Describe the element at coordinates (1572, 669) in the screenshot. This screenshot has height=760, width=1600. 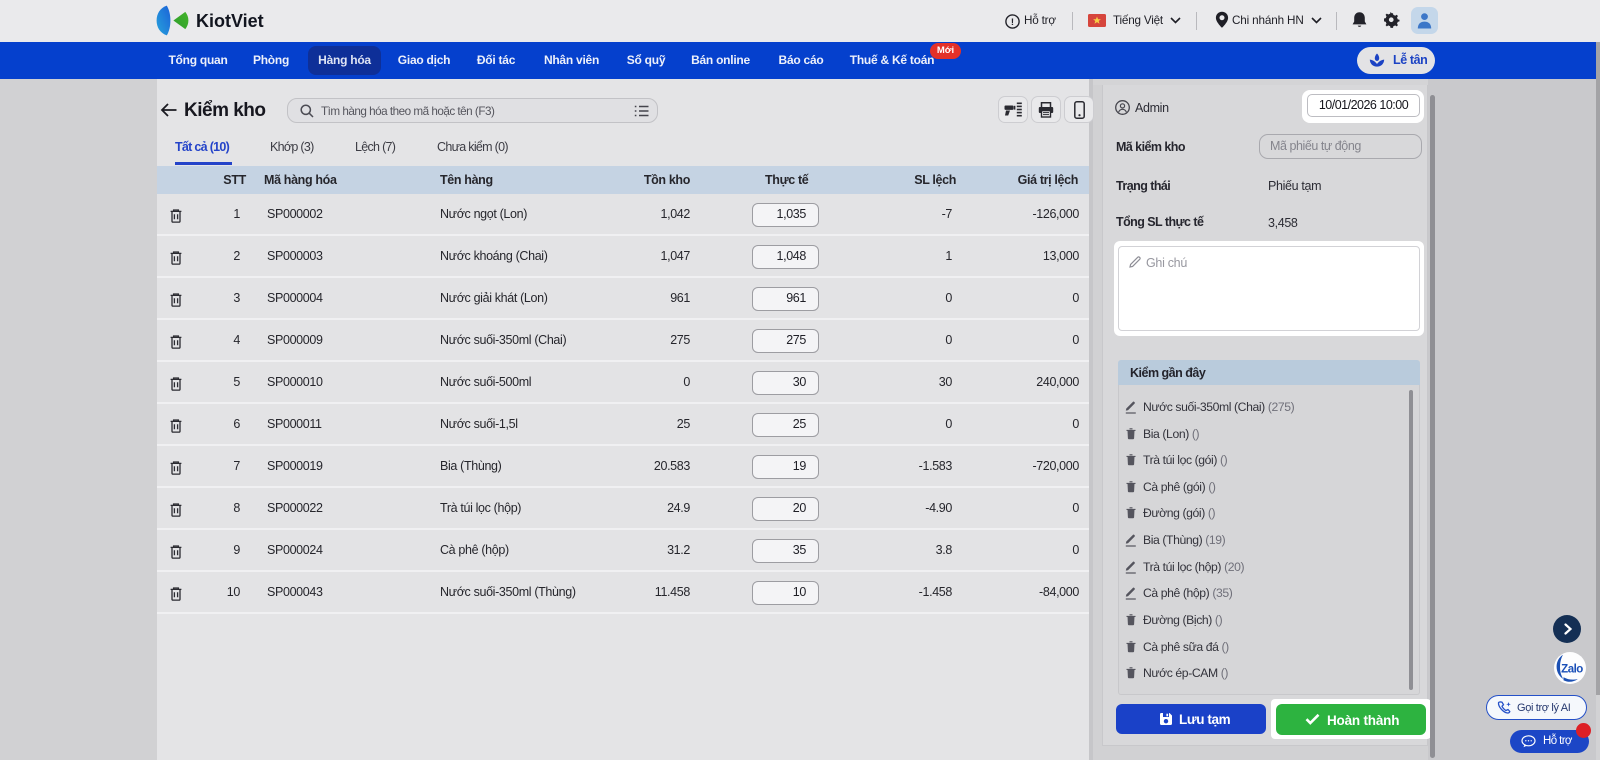
I see `svg-text: Zalo` at that location.